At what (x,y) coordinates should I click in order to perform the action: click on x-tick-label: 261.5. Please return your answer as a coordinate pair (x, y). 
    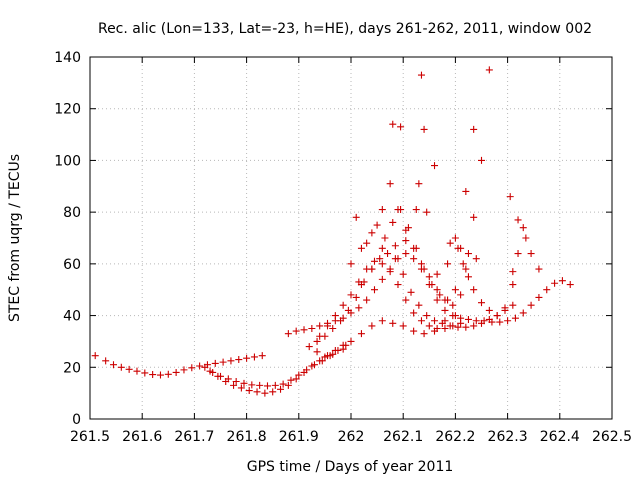
    Looking at the image, I should click on (90, 437).